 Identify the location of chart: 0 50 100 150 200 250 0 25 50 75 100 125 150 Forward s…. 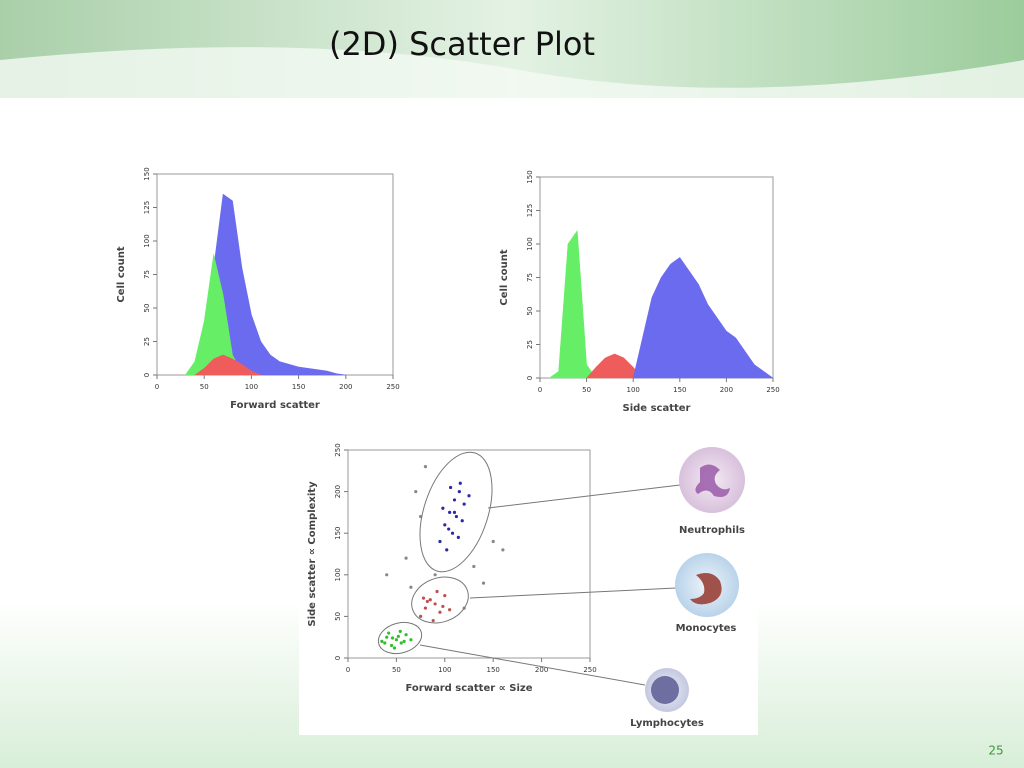
(258, 289).